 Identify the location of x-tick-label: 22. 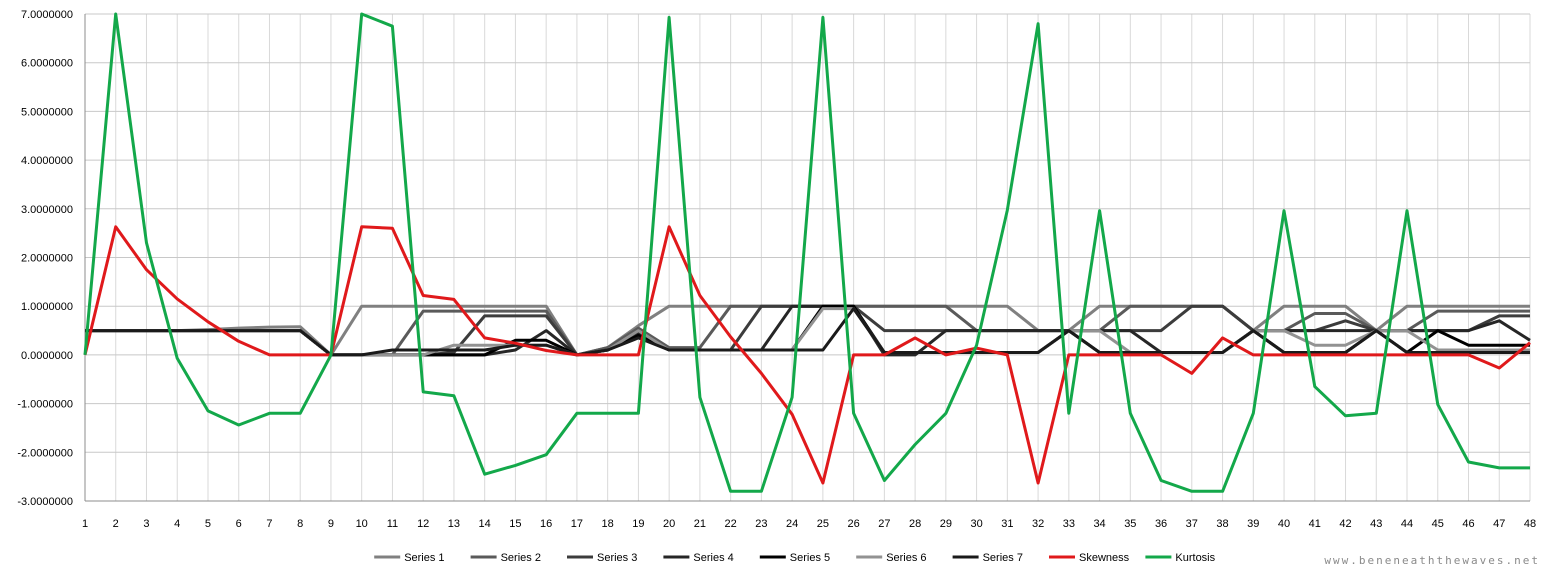
(731, 524).